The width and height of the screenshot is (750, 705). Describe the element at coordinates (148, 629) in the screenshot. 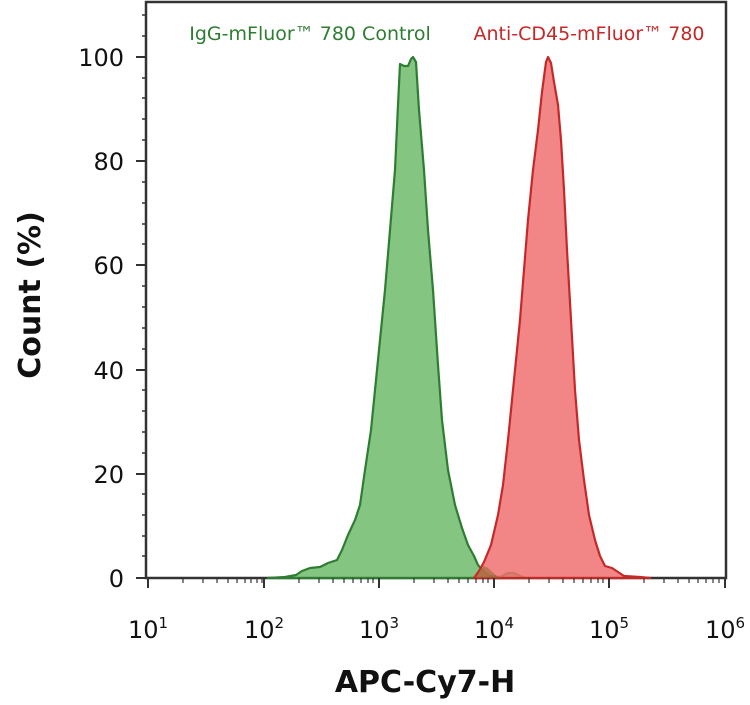

I see `x-tick-label: 10¹` at that location.